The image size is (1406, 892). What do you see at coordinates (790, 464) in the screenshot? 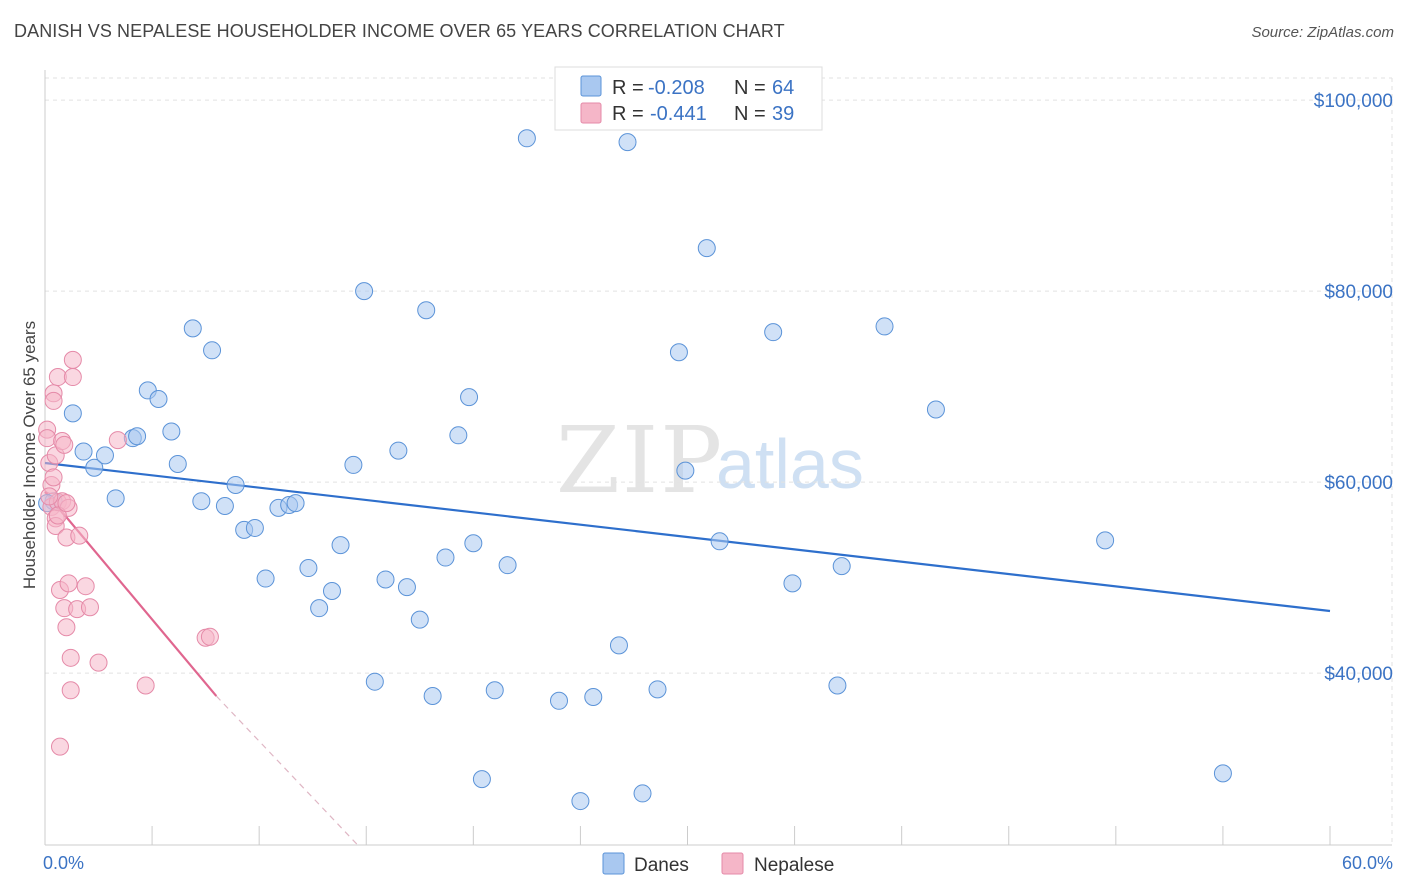
I see `watermark-atlas: atlas` at bounding box center [790, 464].